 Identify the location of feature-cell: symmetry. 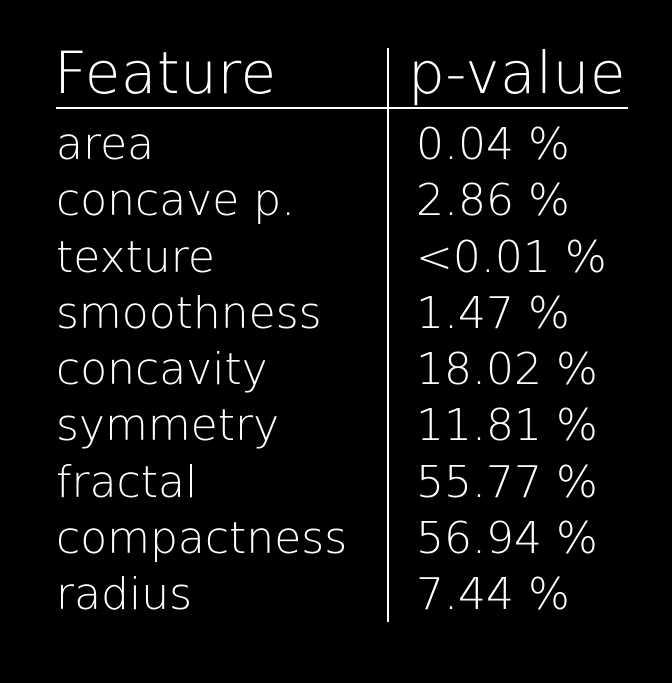
(168, 426).